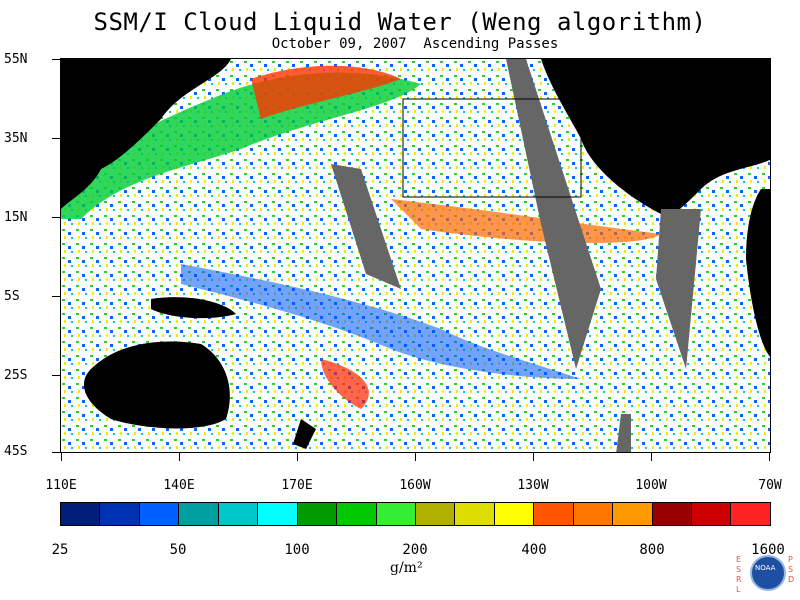 Image resolution: width=800 pixels, height=600 pixels. I want to click on colorbar-label: 200, so click(415, 550).